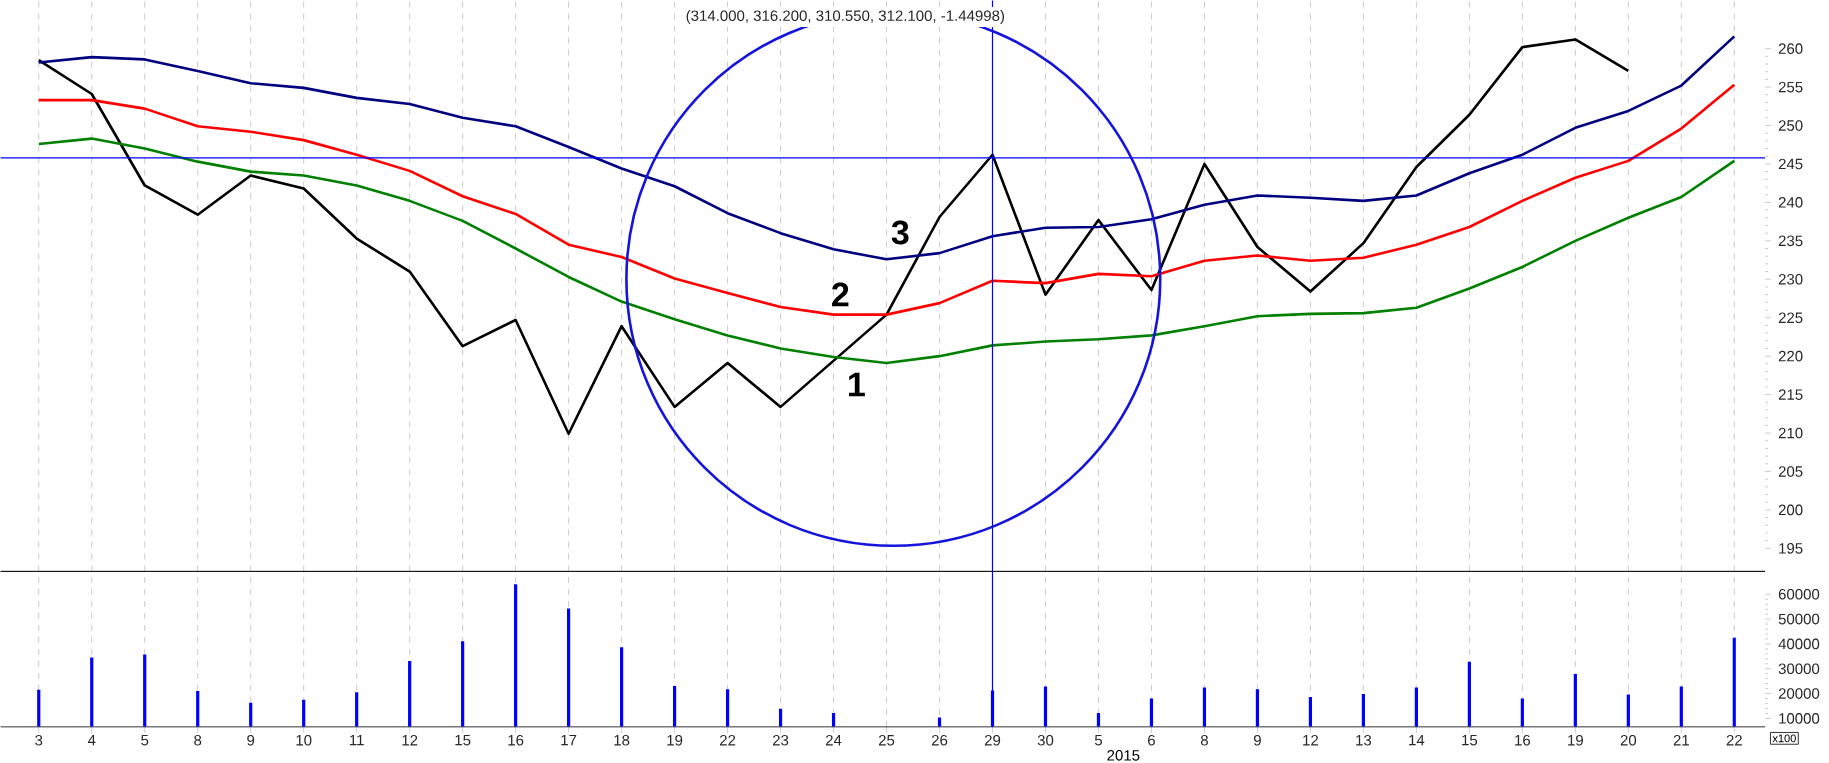 This screenshot has height=763, width=1829. What do you see at coordinates (1790, 471) in the screenshot?
I see `y-tick-label: 205` at bounding box center [1790, 471].